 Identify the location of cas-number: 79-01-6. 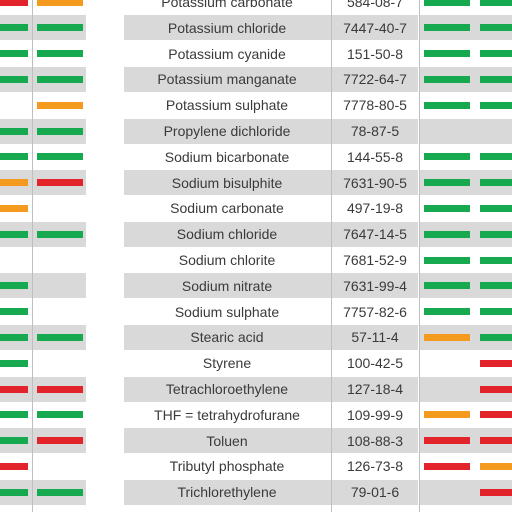
(375, 492).